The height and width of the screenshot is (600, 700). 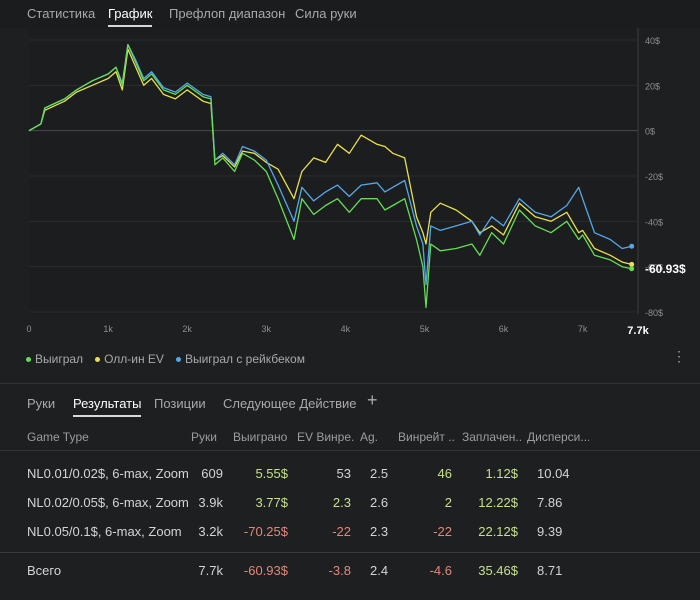 What do you see at coordinates (679, 356) in the screenshot?
I see `more-options-icon: ⋮` at bounding box center [679, 356].